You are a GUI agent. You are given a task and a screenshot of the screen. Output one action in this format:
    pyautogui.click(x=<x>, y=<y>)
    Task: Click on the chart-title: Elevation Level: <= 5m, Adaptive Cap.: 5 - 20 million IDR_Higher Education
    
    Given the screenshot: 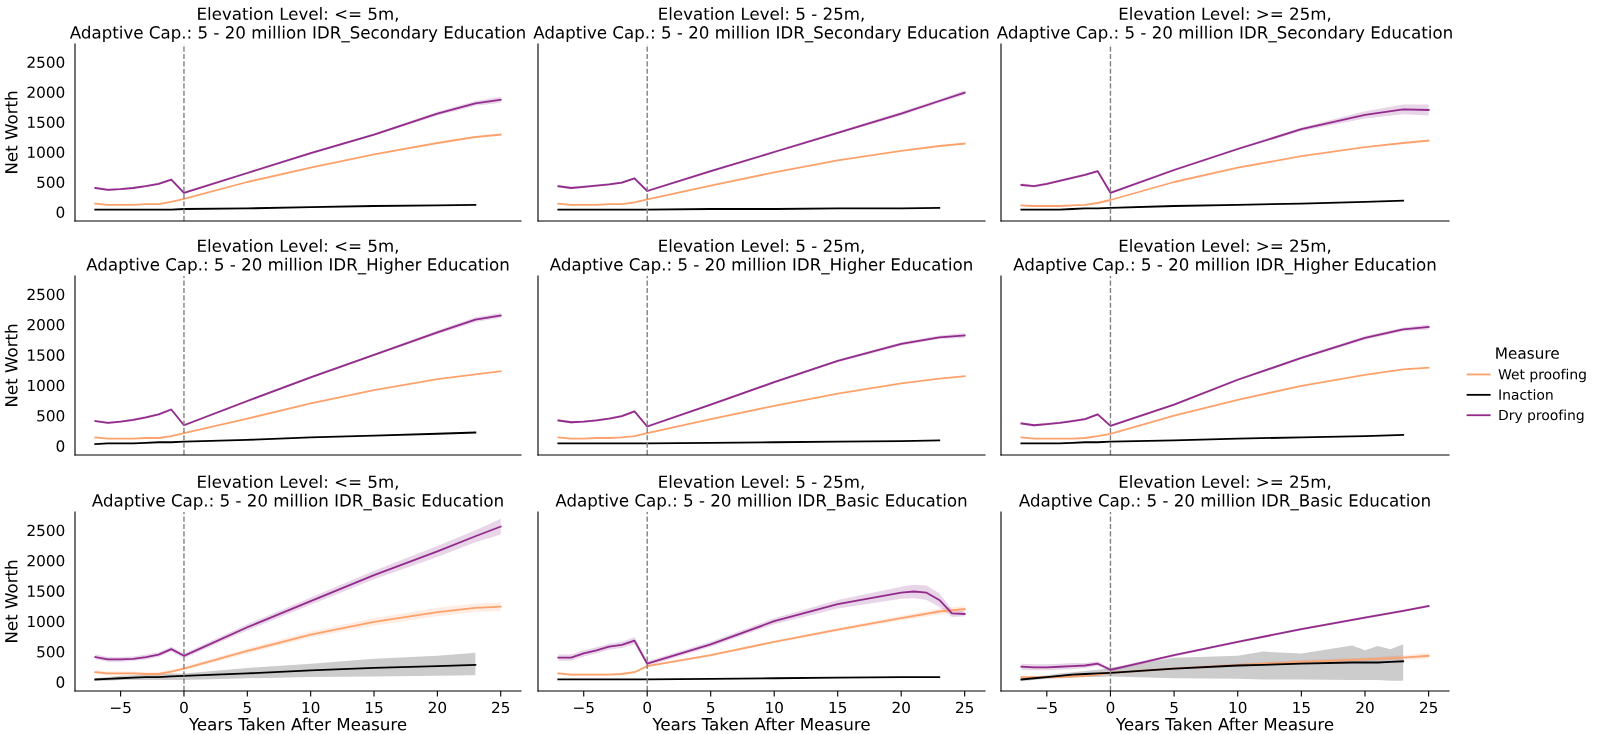 What is the action you would take?
    pyautogui.click(x=297, y=257)
    